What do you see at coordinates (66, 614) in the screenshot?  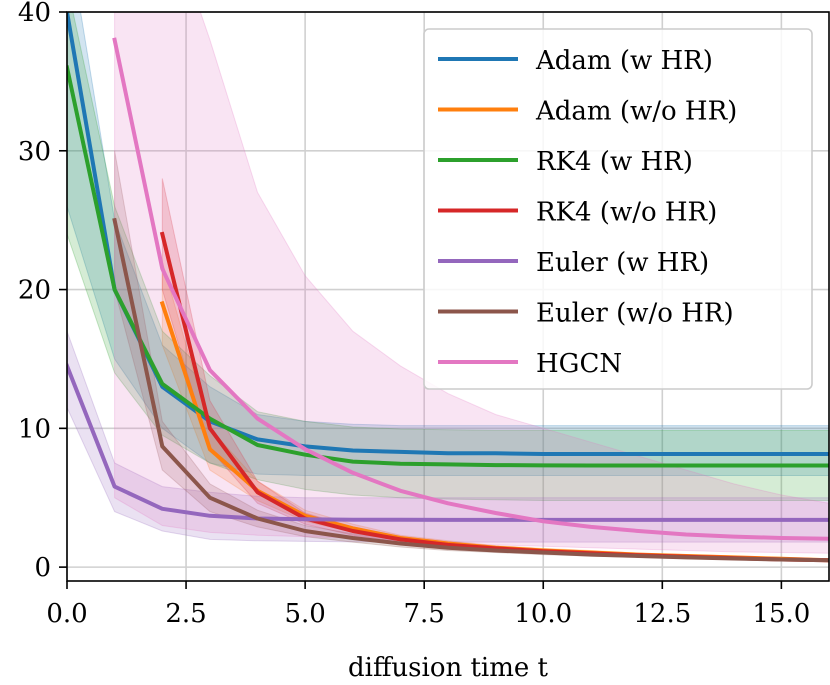 I see `x-tick-label: 0.0` at bounding box center [66, 614].